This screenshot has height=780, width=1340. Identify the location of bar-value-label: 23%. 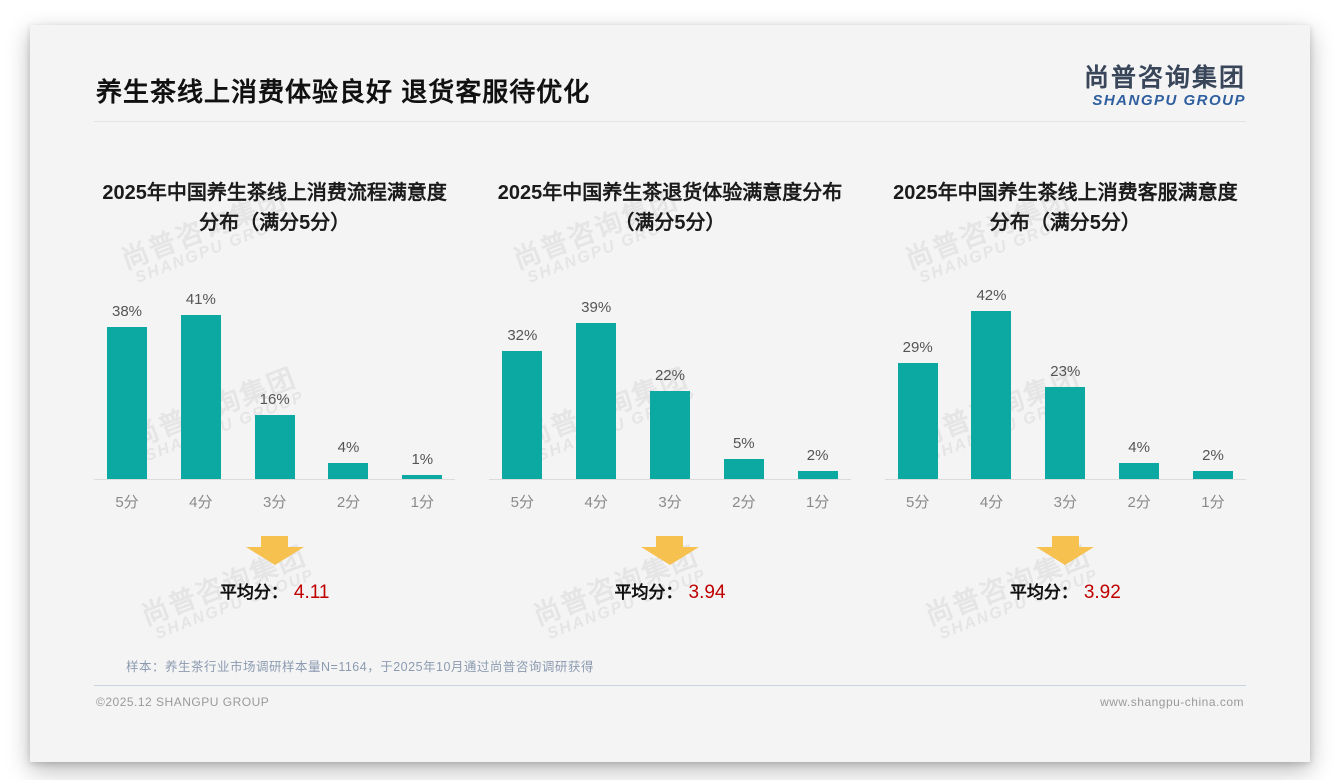
(1065, 371).